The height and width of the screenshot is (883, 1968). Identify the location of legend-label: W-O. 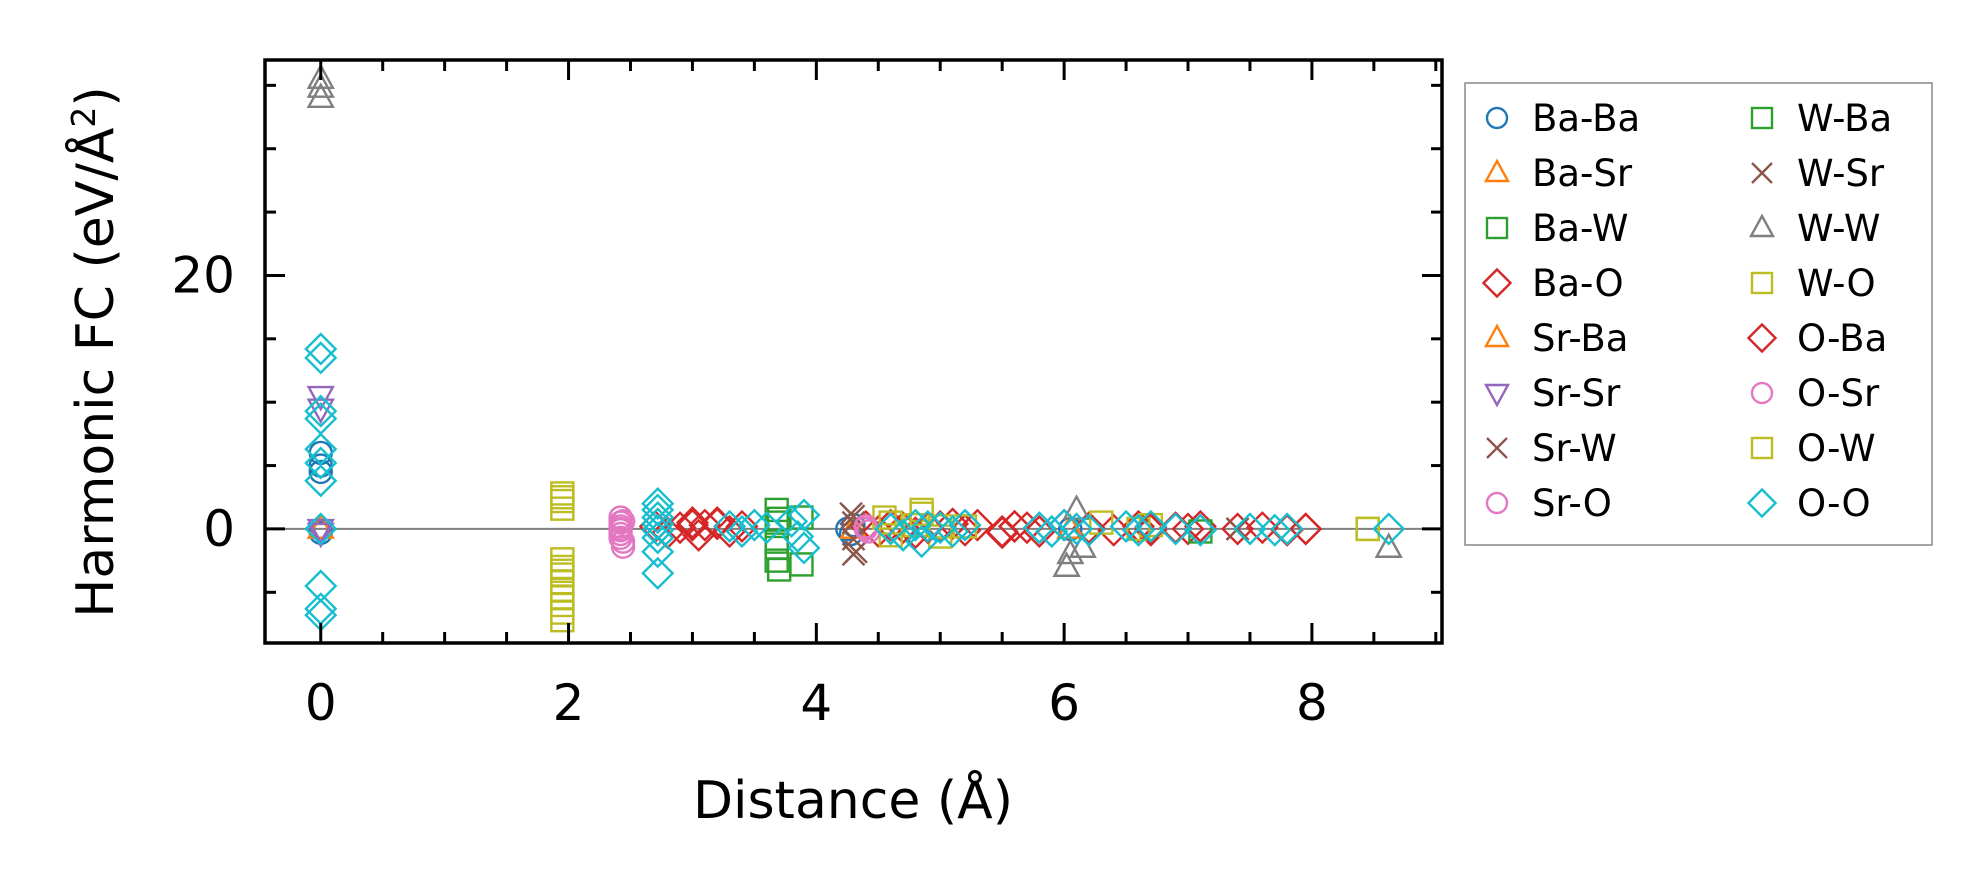
(1836, 283).